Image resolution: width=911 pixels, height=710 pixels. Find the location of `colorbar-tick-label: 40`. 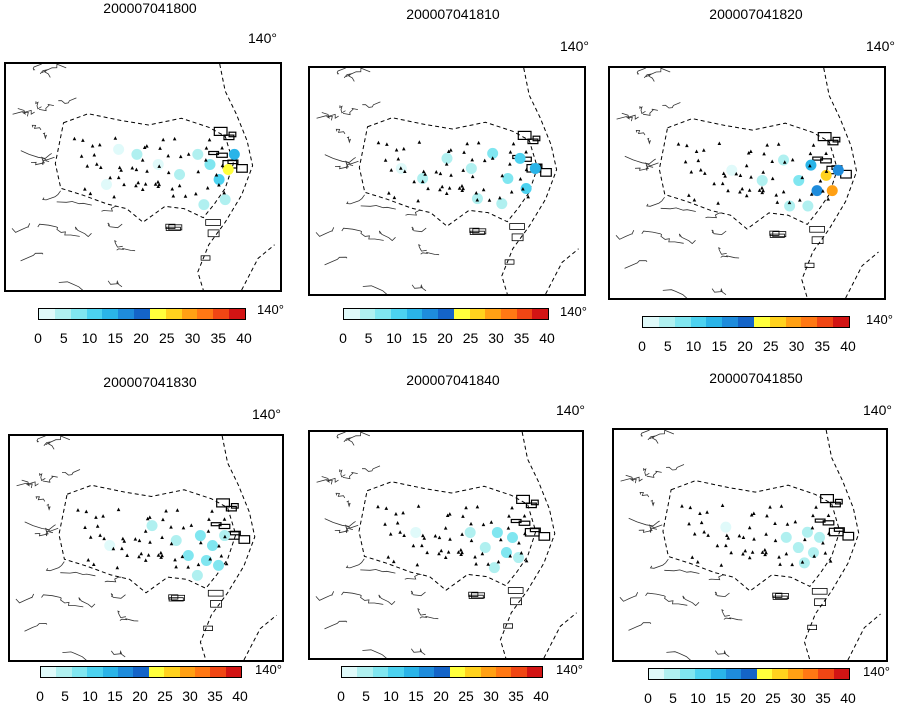

colorbar-tick-label: 40 is located at coordinates (541, 696).